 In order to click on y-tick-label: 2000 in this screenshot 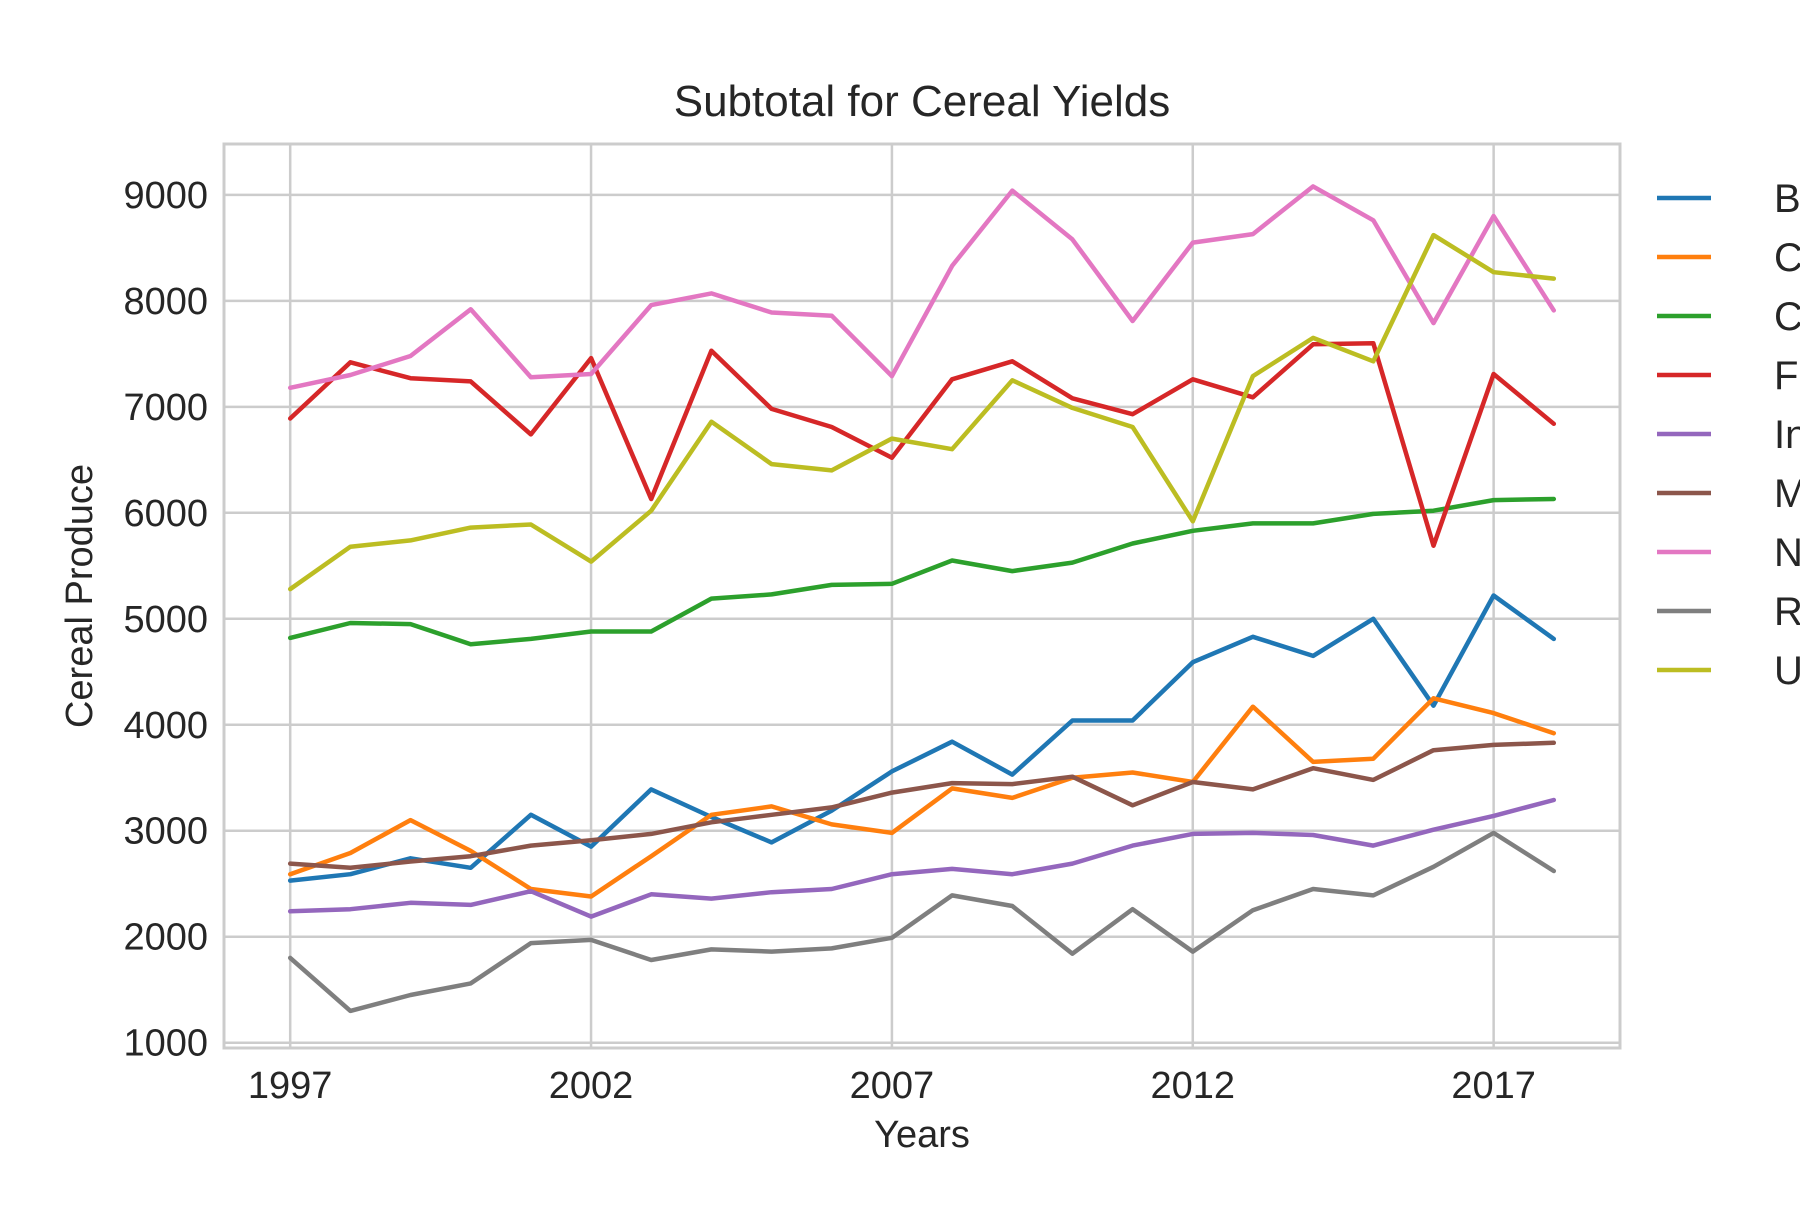, I will do `click(165, 938)`.